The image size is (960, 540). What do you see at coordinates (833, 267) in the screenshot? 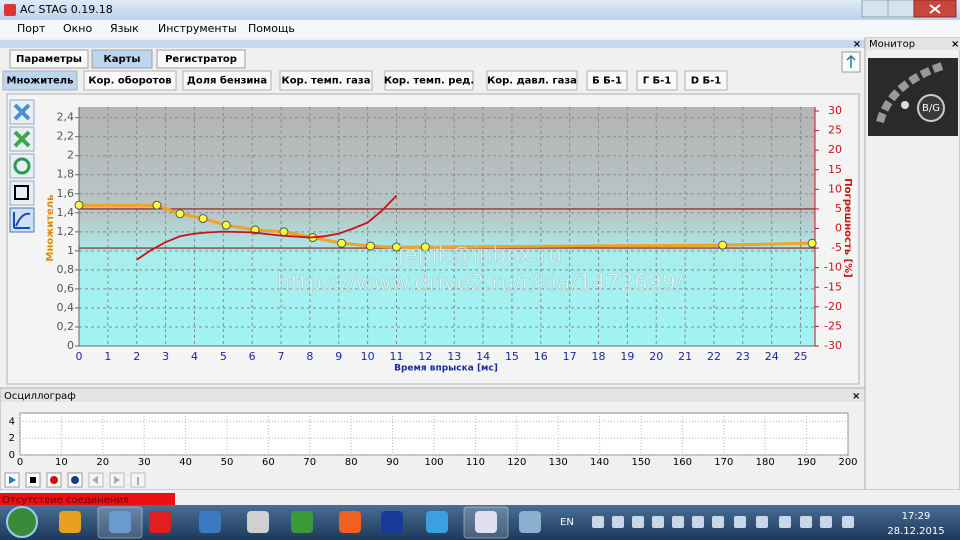
I see `y2-tick-label: -10` at bounding box center [833, 267].